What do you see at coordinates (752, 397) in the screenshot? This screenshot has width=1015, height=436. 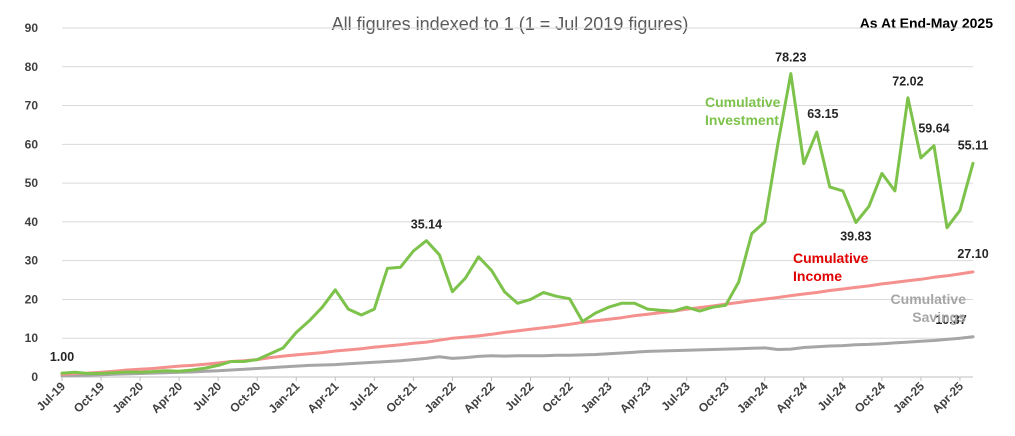 I see `x-tick-label: Jan-24` at bounding box center [752, 397].